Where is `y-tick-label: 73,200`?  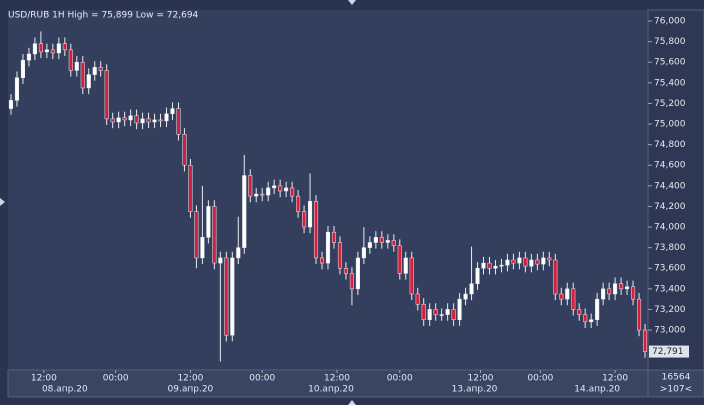 y-tick-label: 73,200 is located at coordinates (670, 310).